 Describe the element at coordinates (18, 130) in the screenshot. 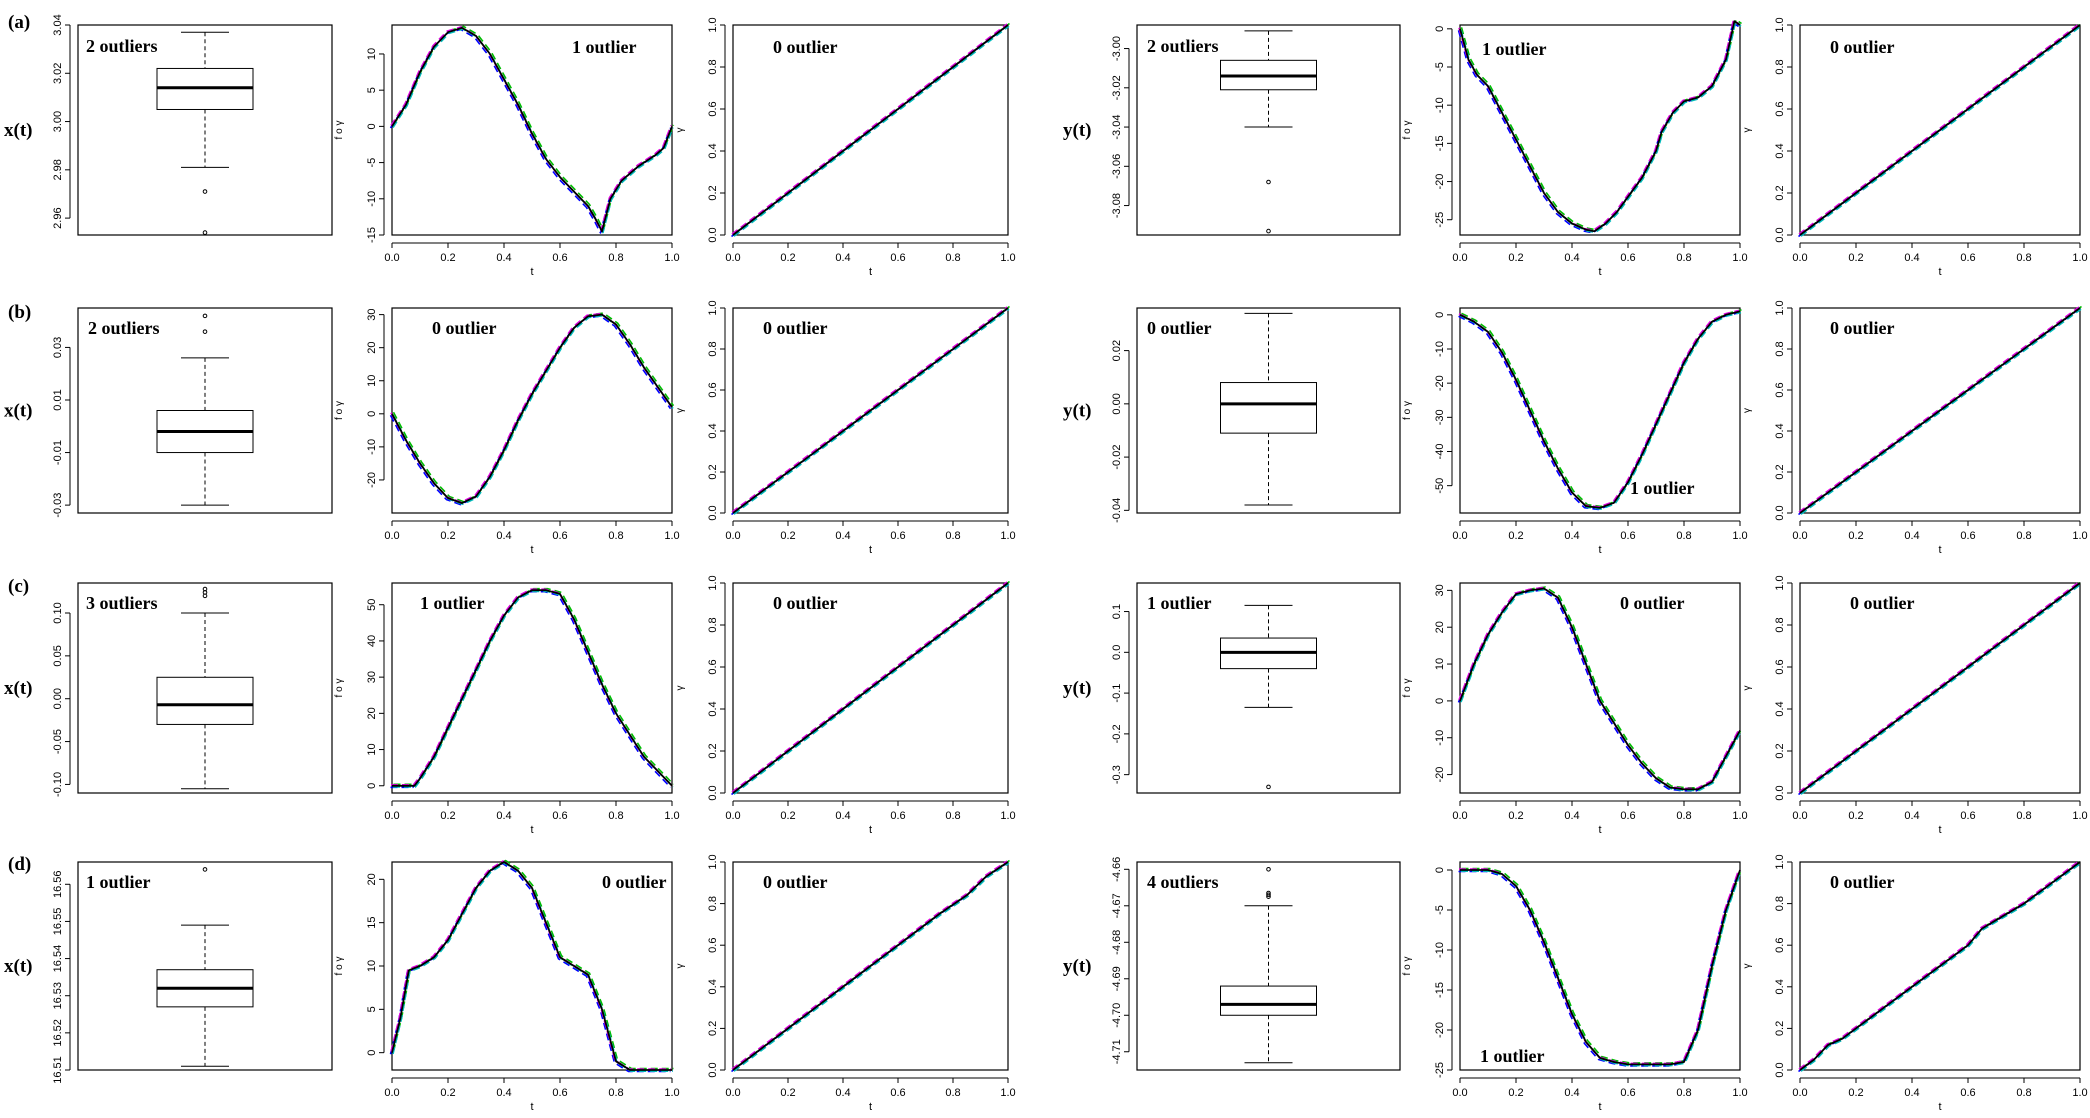

I see `side-label: x(t)` at that location.